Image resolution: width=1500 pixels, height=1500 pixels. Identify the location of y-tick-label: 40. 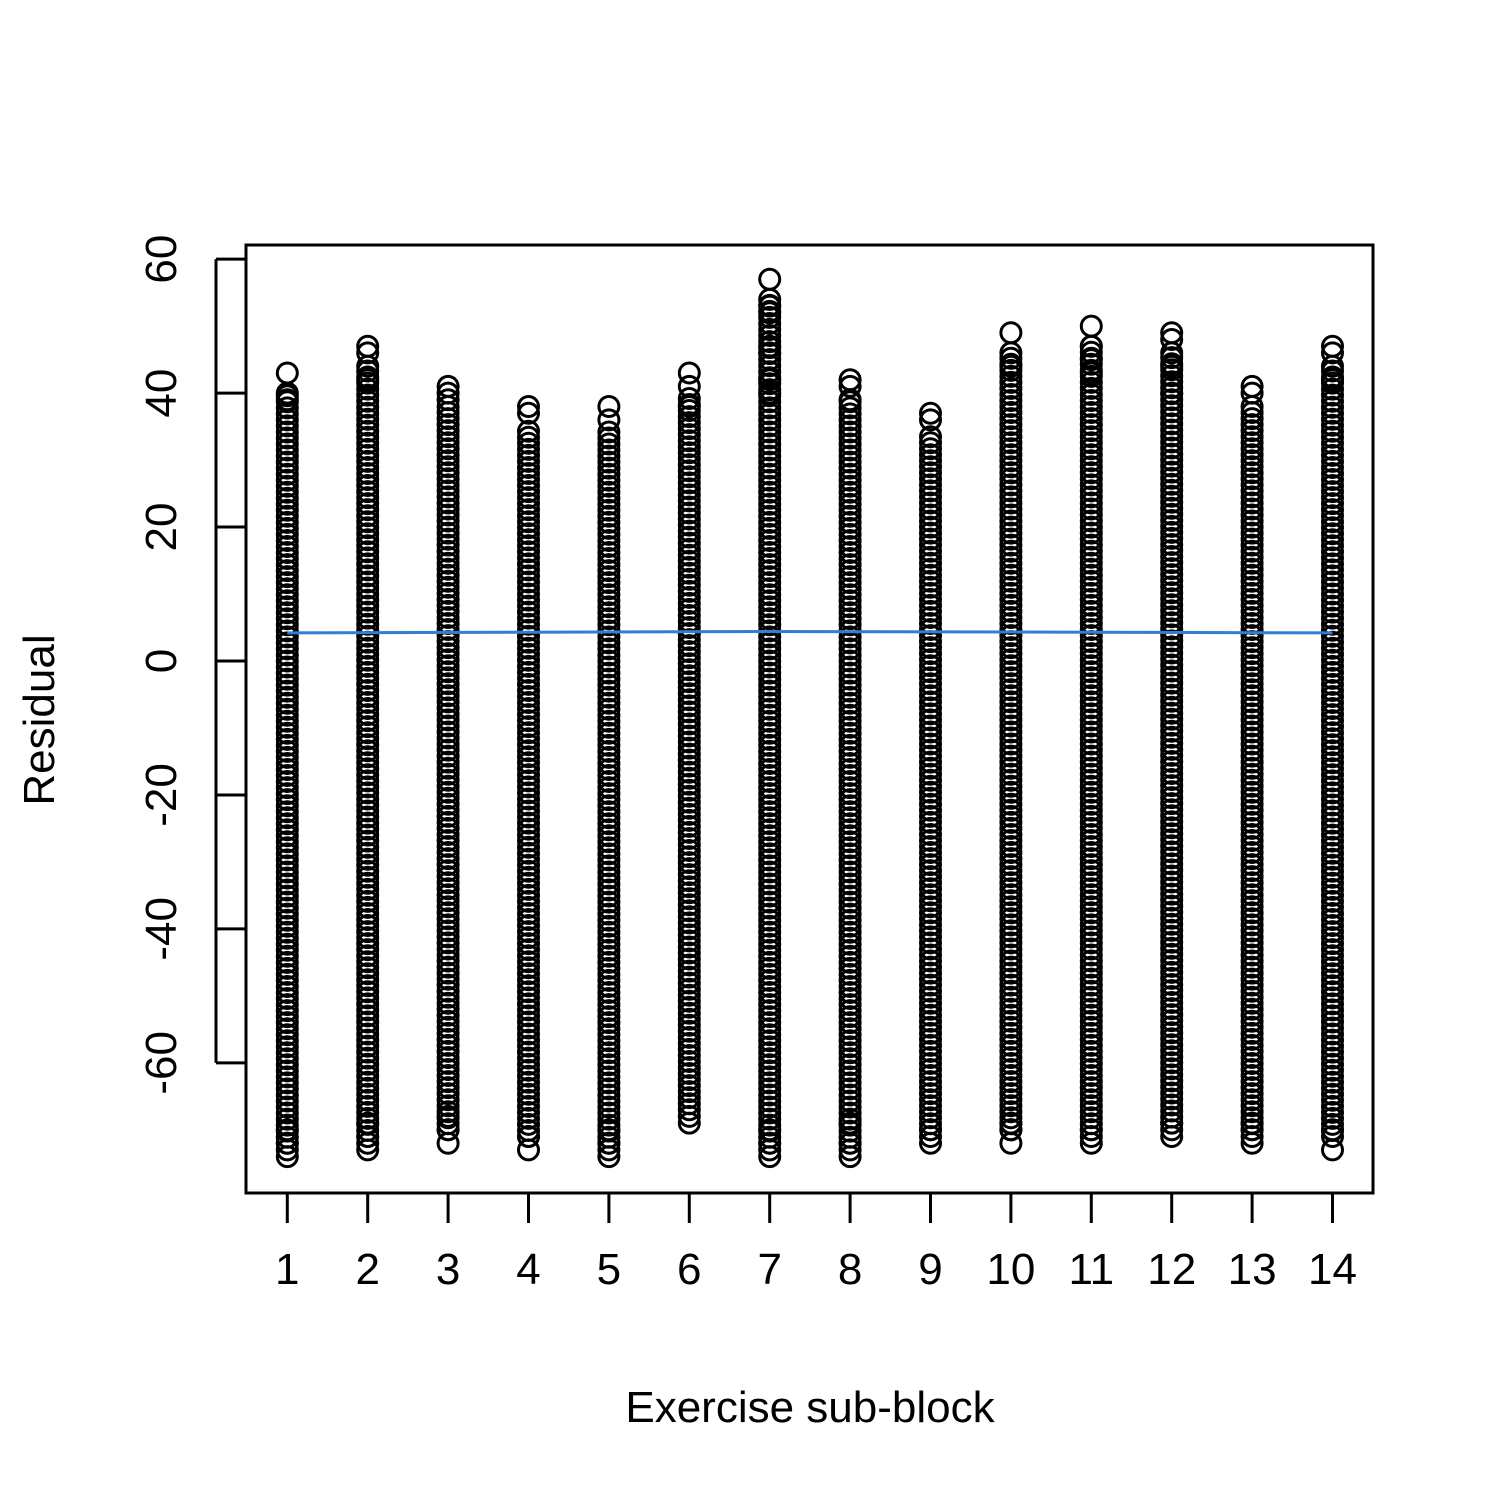
(161, 393).